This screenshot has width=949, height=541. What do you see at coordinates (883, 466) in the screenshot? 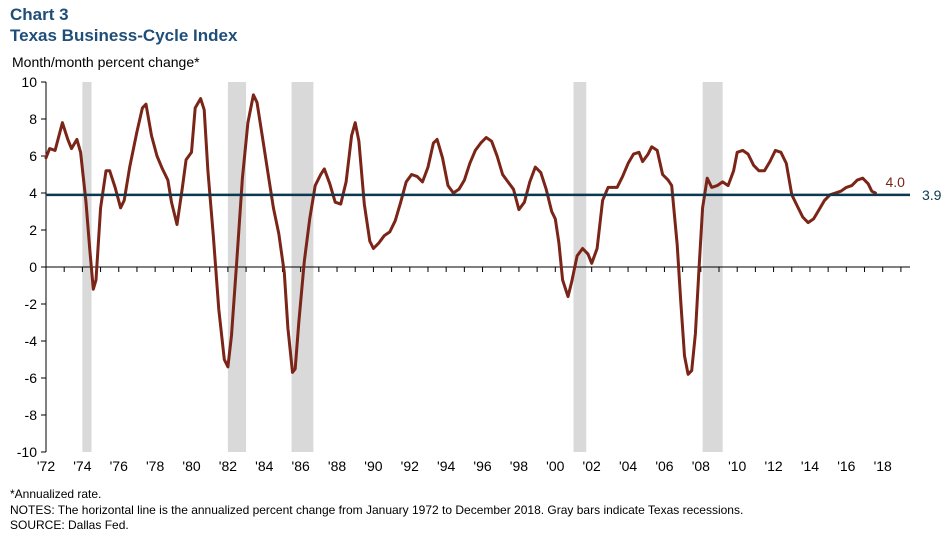
I see `x-tick-label: '18` at bounding box center [883, 466].